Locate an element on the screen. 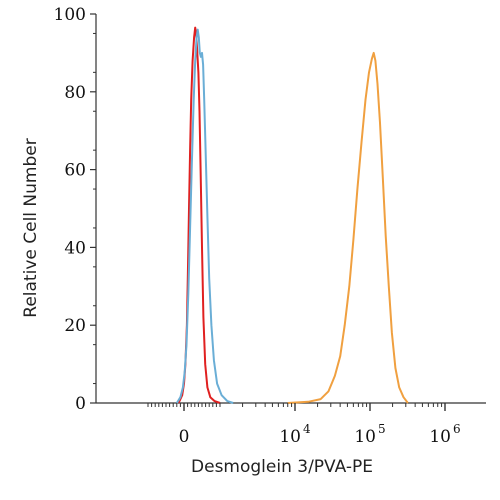  x-tick-label: 0 is located at coordinates (184, 437).